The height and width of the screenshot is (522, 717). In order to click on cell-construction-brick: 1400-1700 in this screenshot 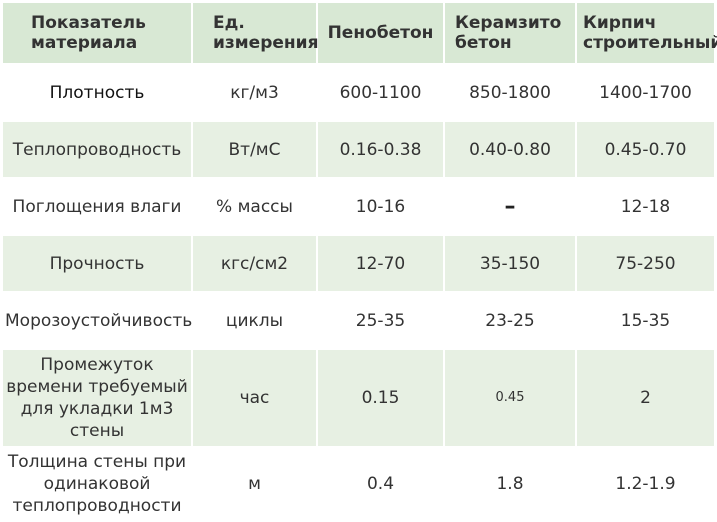, I will do `click(645, 92)`.